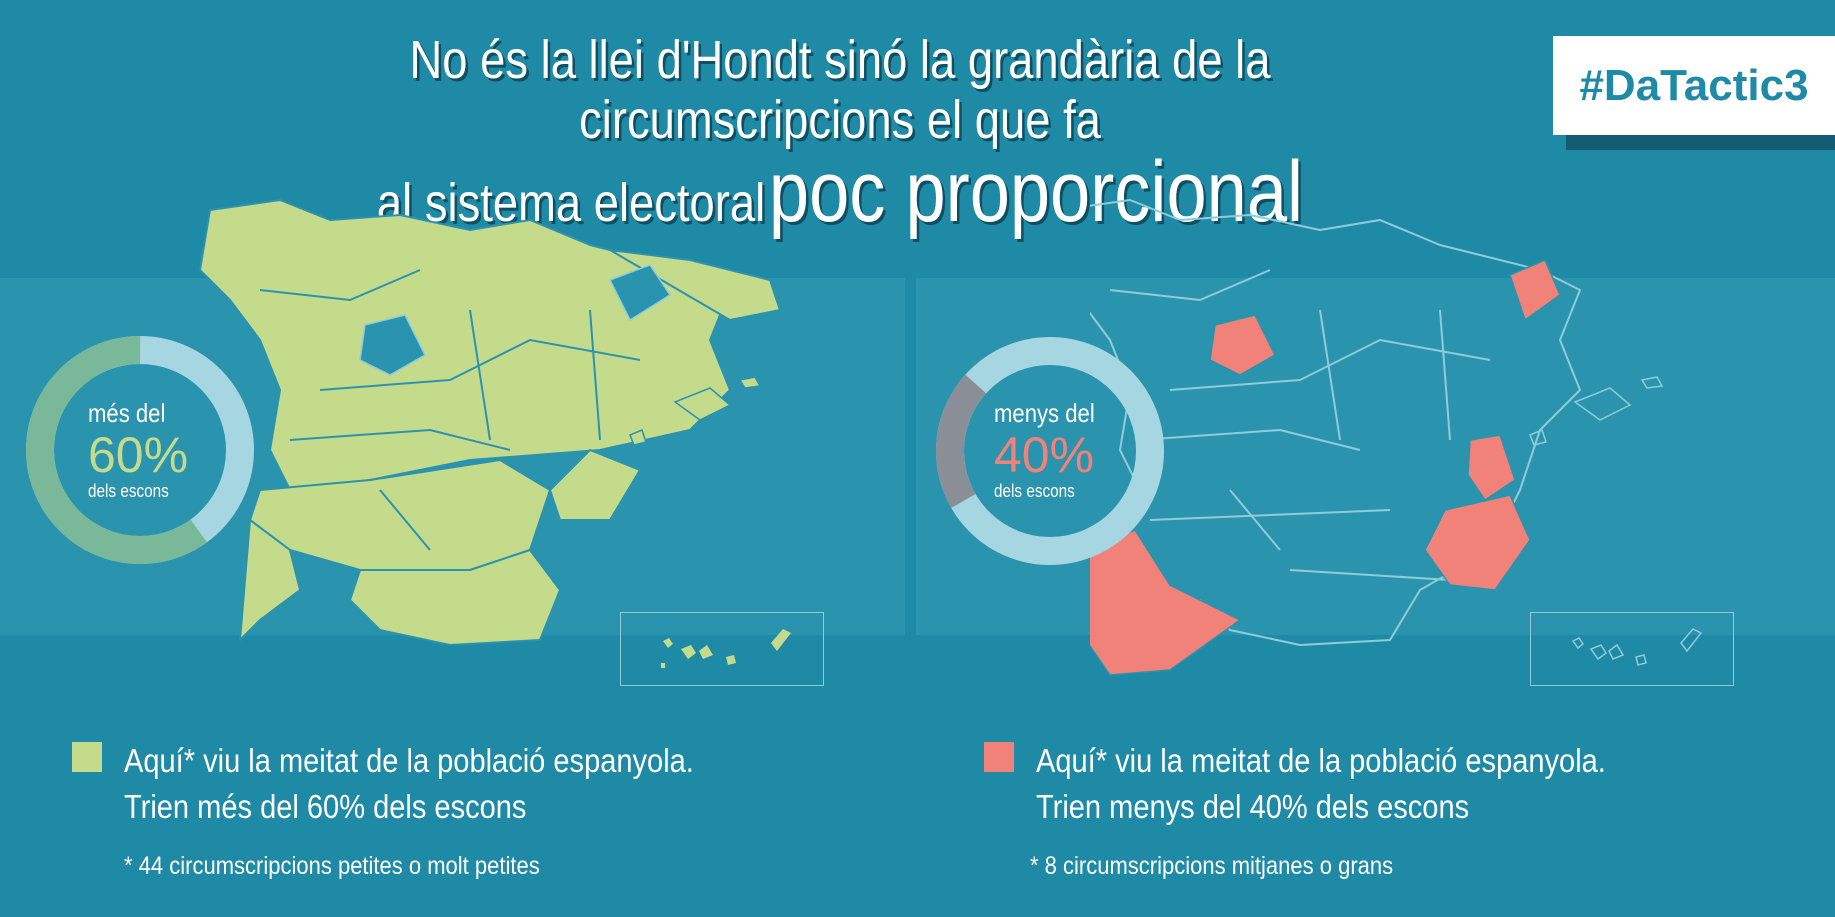 Image resolution: width=1835 pixels, height=917 pixels. What do you see at coordinates (1212, 866) in the screenshot?
I see `footnote-right: * 8 circumscripcions mitjanes o grans` at bounding box center [1212, 866].